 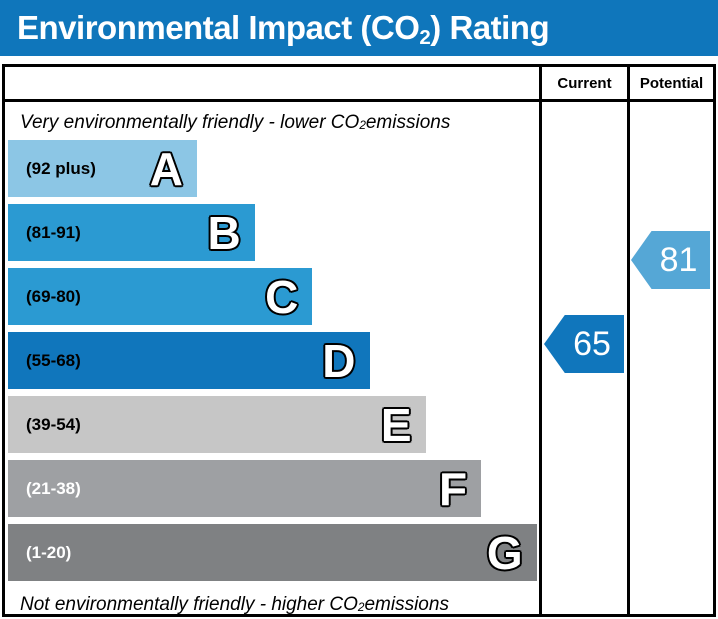 What do you see at coordinates (272, 84) in the screenshot?
I see `band-column-header-spacer` at bounding box center [272, 84].